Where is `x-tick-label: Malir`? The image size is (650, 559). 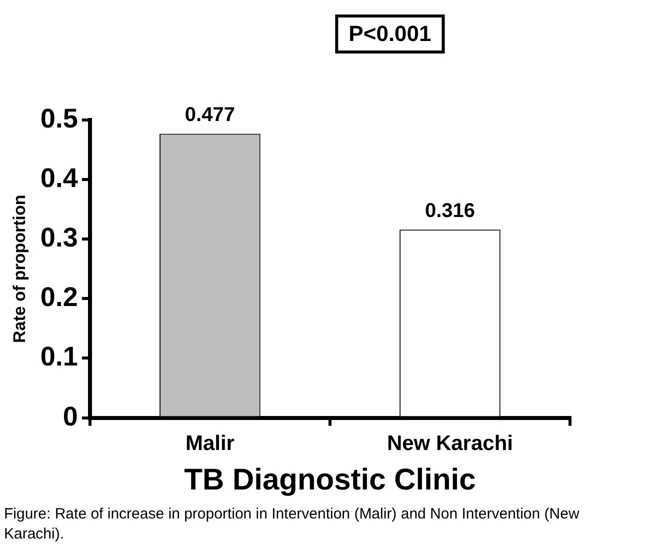 x-tick-label: Malir is located at coordinates (209, 444).